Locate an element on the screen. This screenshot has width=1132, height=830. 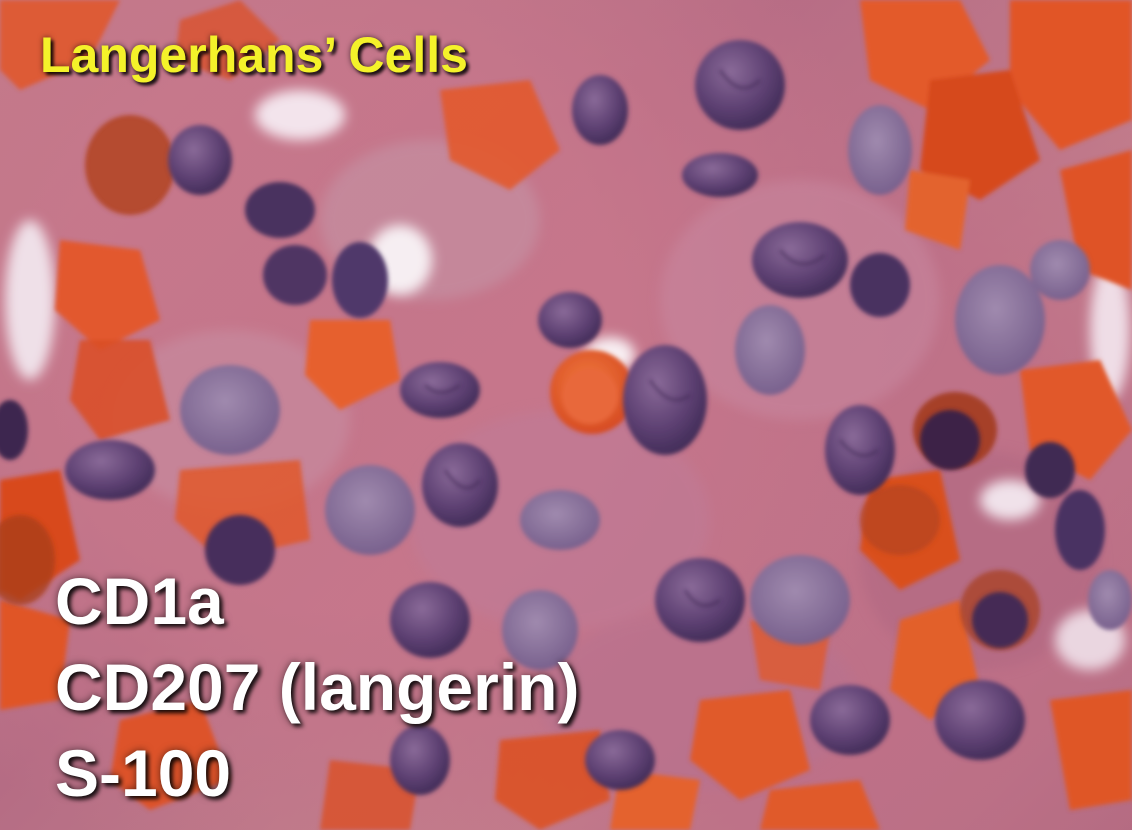
marker-list: CD1a CD207 (langerin) S-100 is located at coordinates (317, 687).